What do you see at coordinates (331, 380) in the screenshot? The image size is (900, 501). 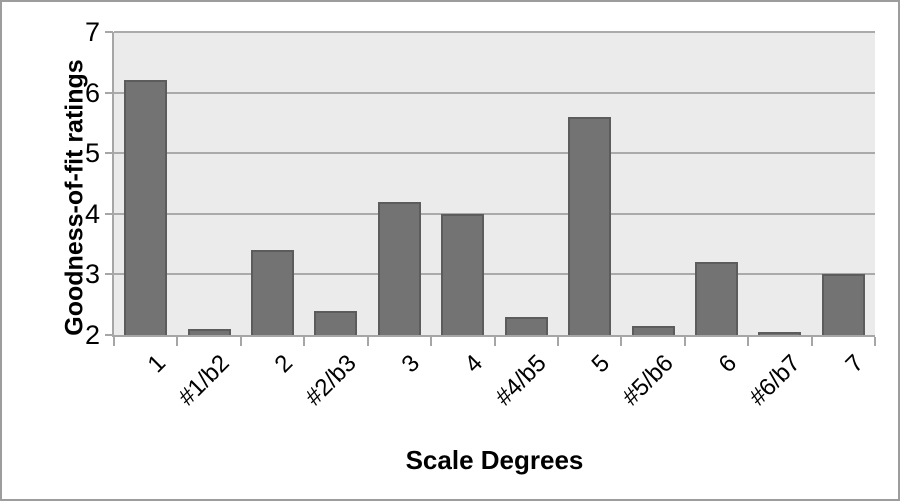 I see `x-tick-label: #2/b3` at bounding box center [331, 380].